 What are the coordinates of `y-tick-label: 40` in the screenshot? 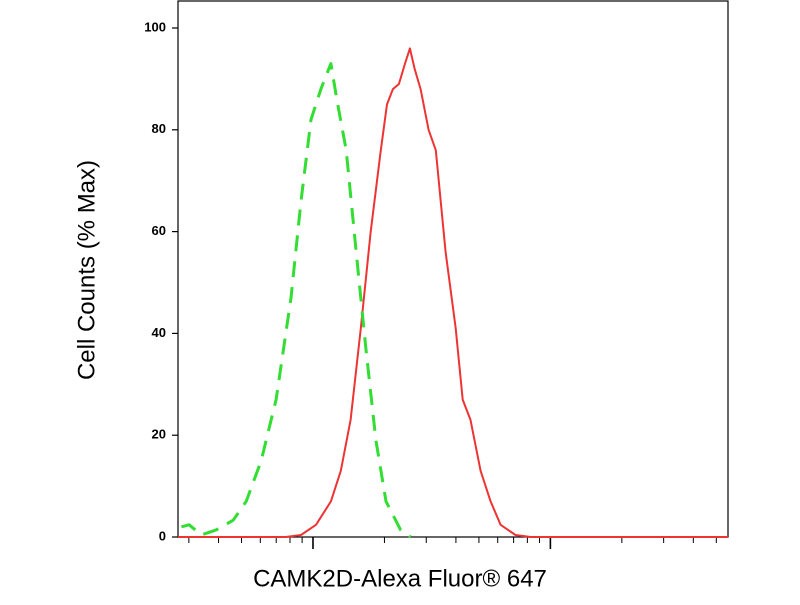 It's located at (159, 332).